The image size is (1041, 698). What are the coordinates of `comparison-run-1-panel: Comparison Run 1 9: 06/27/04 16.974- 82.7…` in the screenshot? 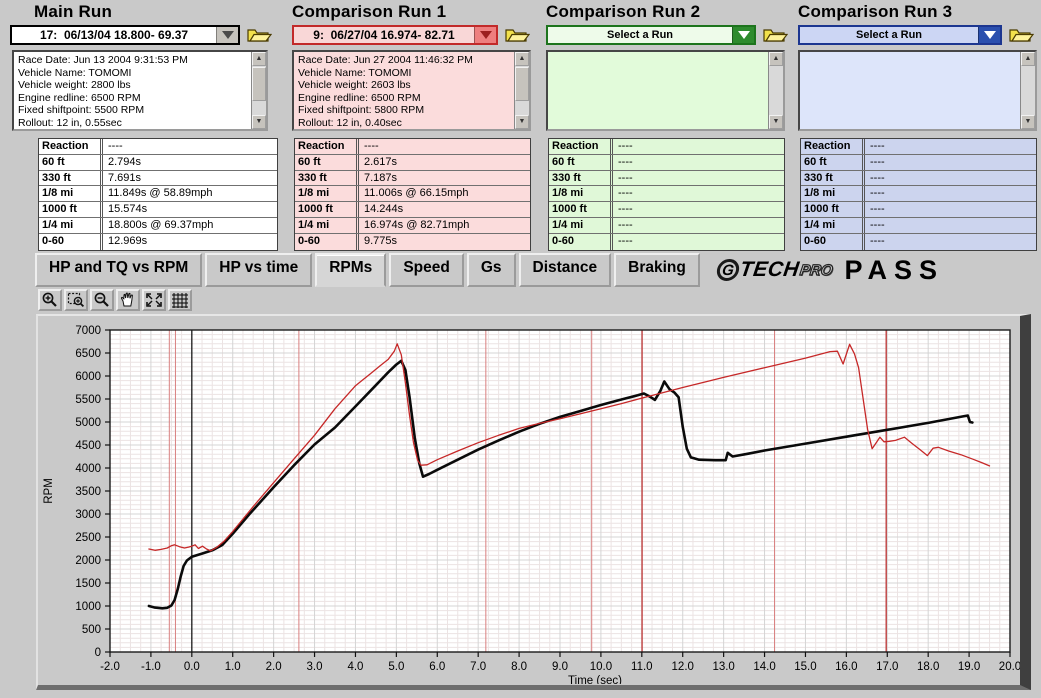 It's located at (411, 127).